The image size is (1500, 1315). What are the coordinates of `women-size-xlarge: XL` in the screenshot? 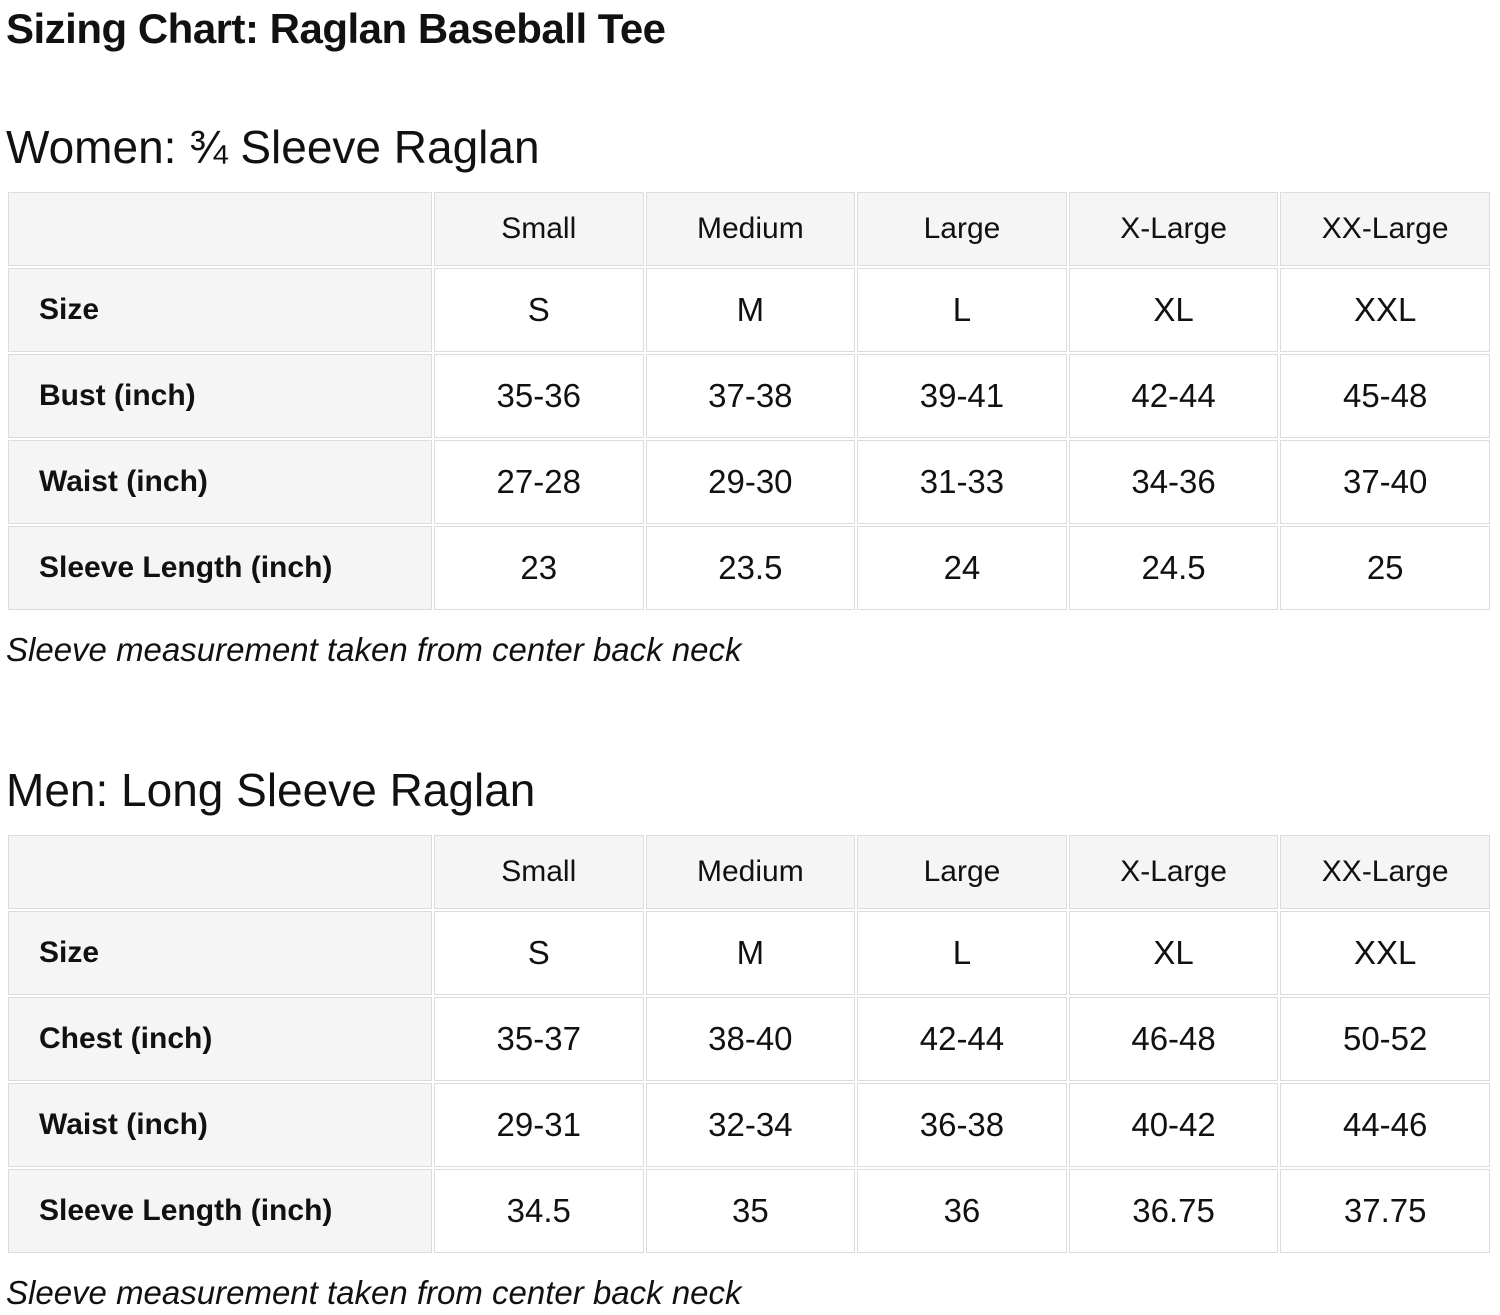 It's located at (1173, 309).